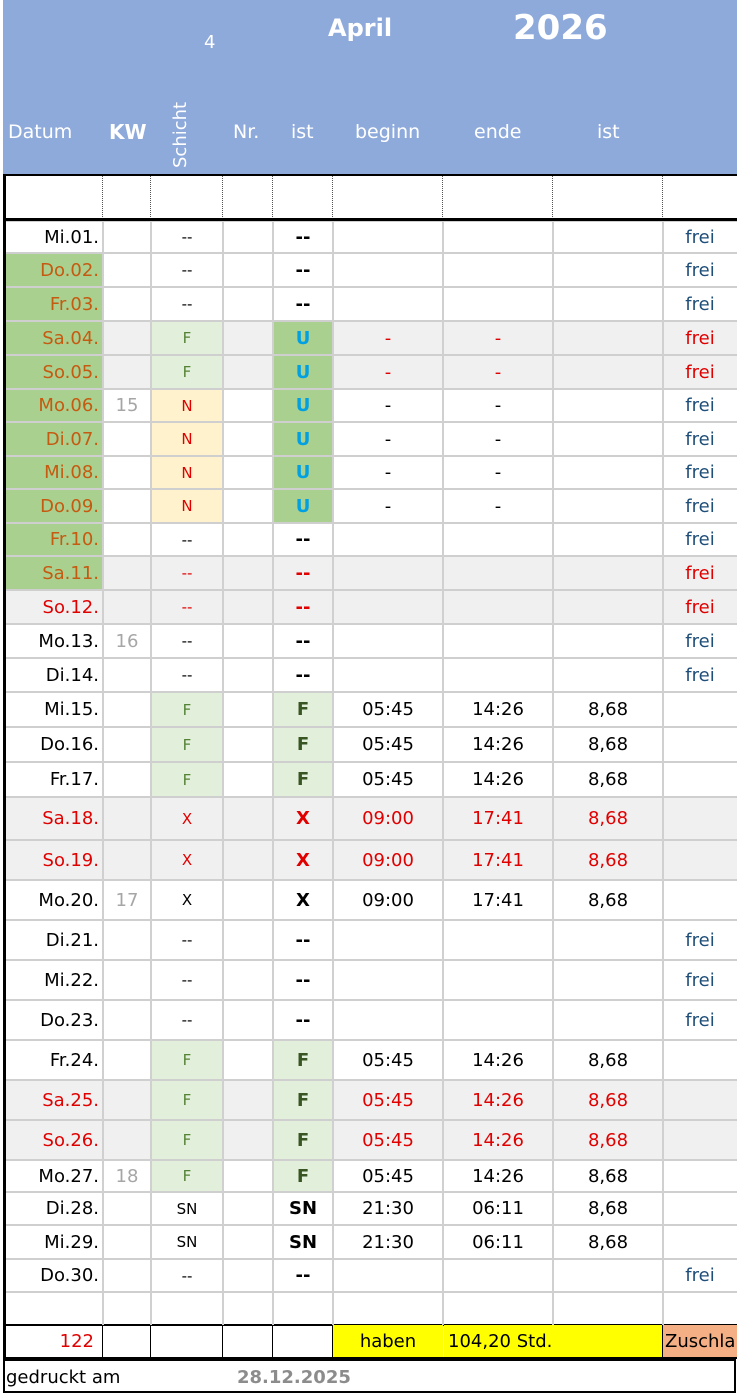 Image resolution: width=740 pixels, height=1400 pixels. Describe the element at coordinates (187, 818) in the screenshot. I see `schicht-cell: X` at that location.